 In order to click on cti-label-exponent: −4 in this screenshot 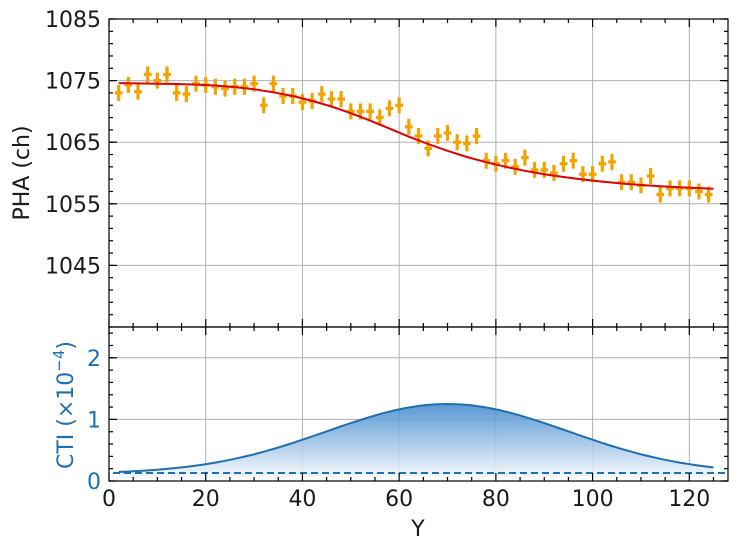, I will do `click(59, 361)`.